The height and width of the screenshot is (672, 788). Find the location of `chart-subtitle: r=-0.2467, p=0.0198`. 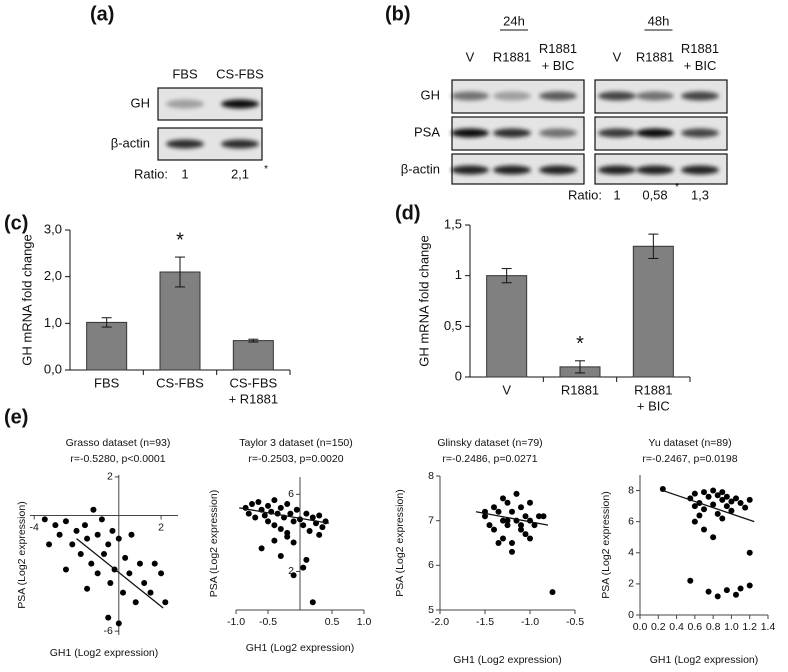

chart-subtitle: r=-0.2467, p=0.0198 is located at coordinates (689, 459).